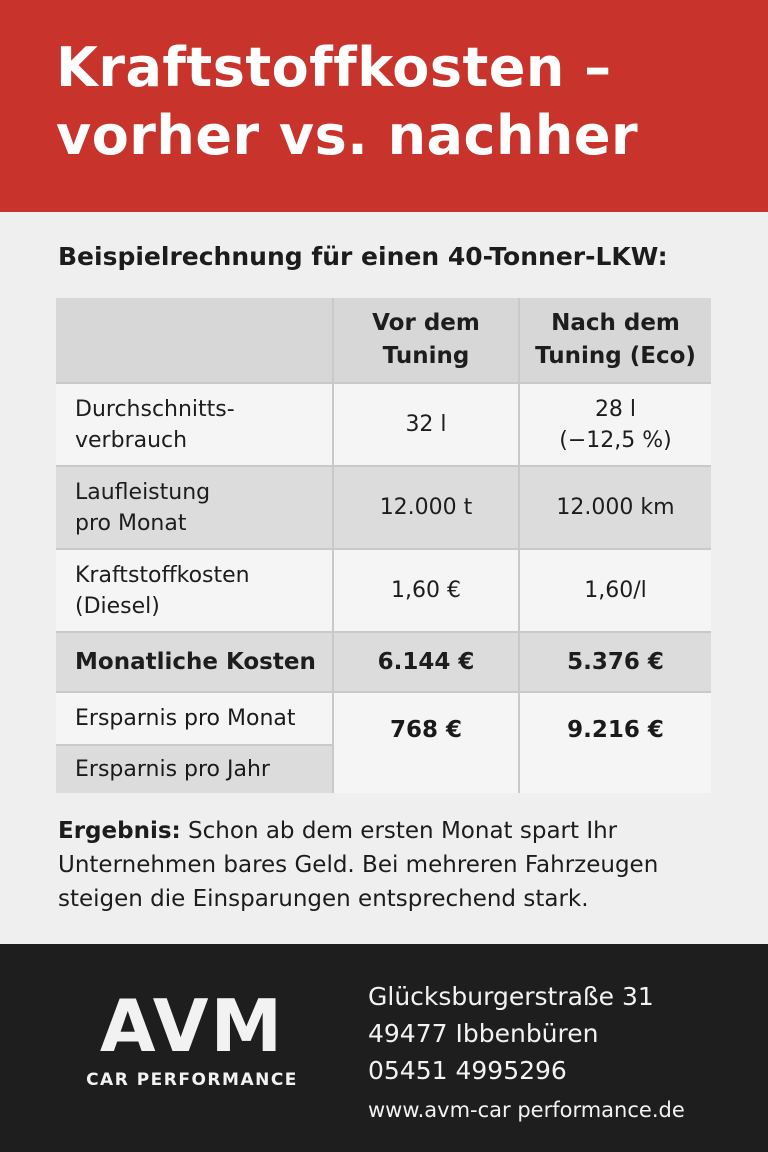 The width and height of the screenshot is (768, 1152). What do you see at coordinates (614, 590) in the screenshot?
I see `value-after: 1,60/l` at bounding box center [614, 590].